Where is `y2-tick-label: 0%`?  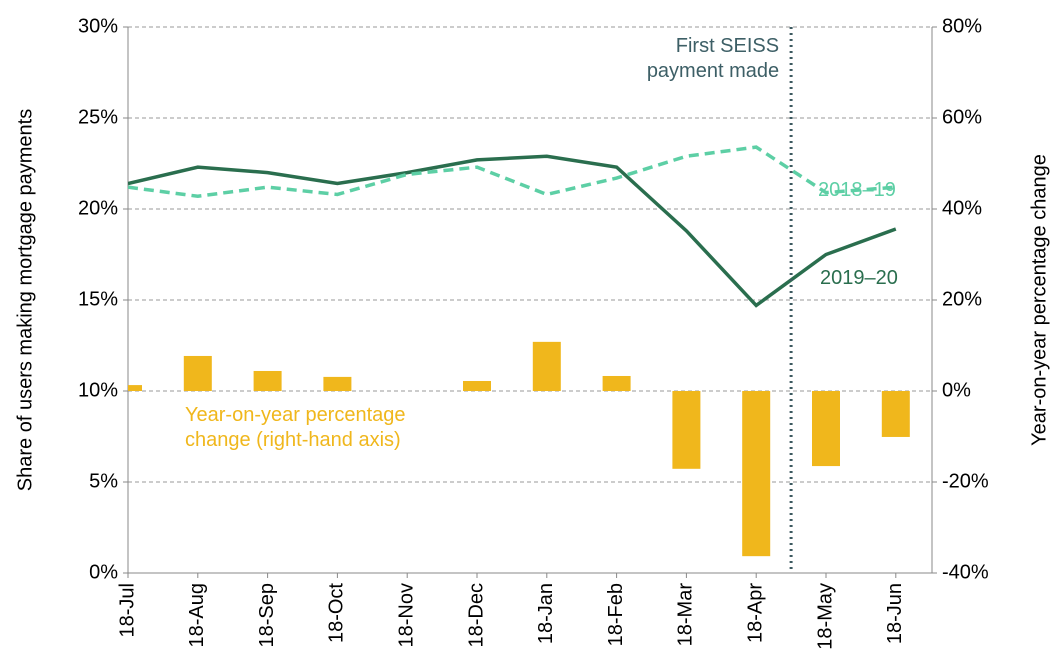 y2-tick-label: 0% is located at coordinates (956, 390).